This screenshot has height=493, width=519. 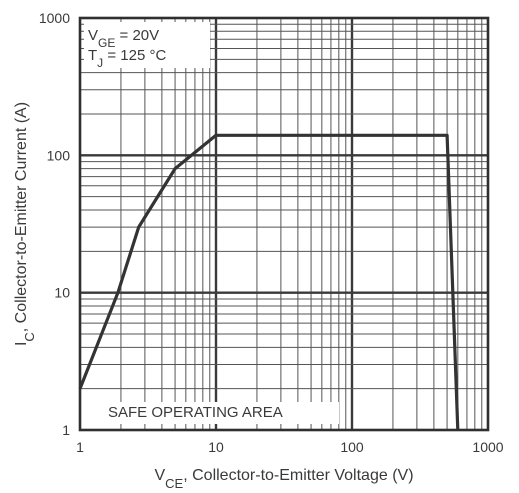 I want to click on y-tick-label: 1000, so click(x=54, y=18).